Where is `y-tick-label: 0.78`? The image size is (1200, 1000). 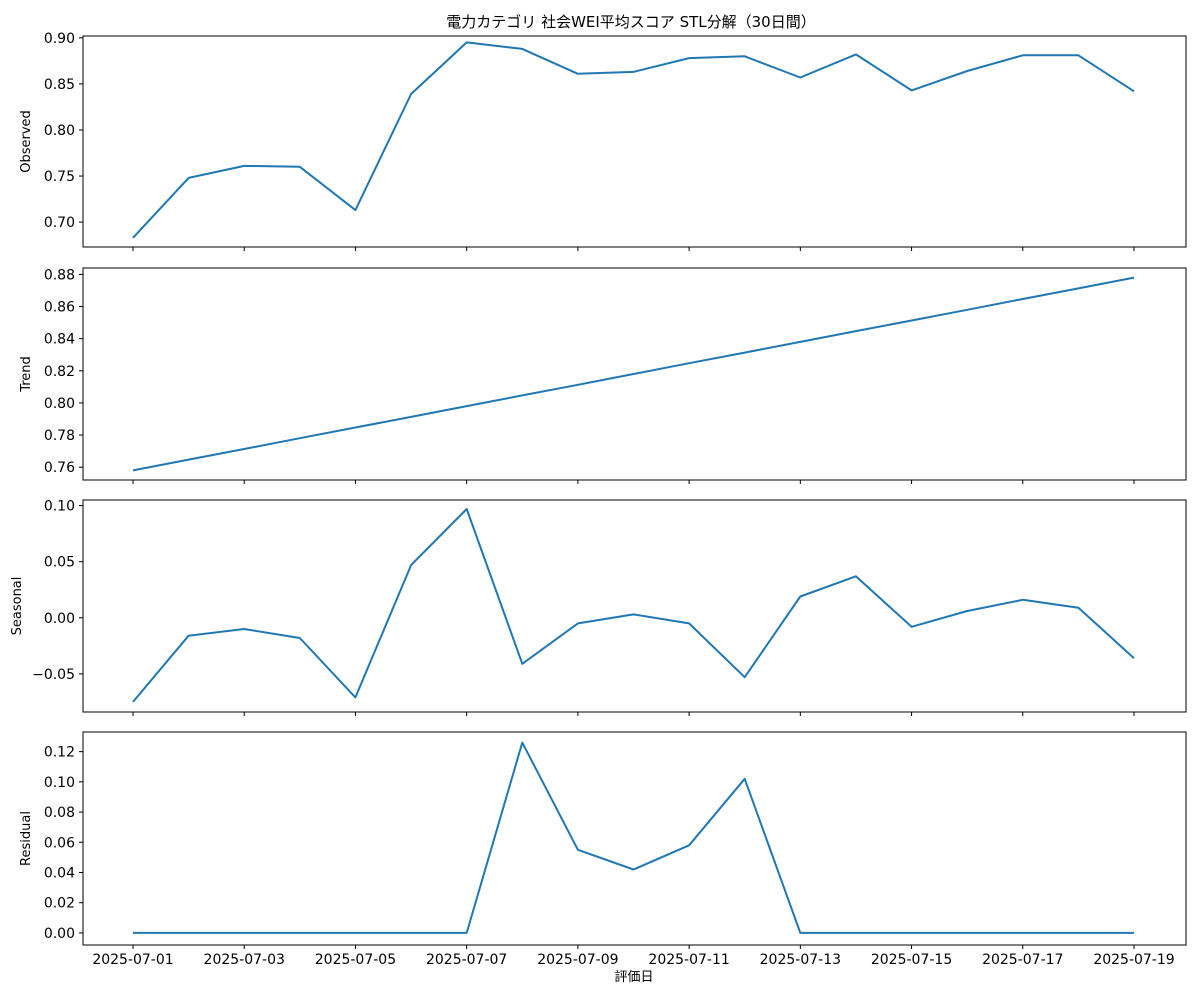 y-tick-label: 0.78 is located at coordinates (59, 436).